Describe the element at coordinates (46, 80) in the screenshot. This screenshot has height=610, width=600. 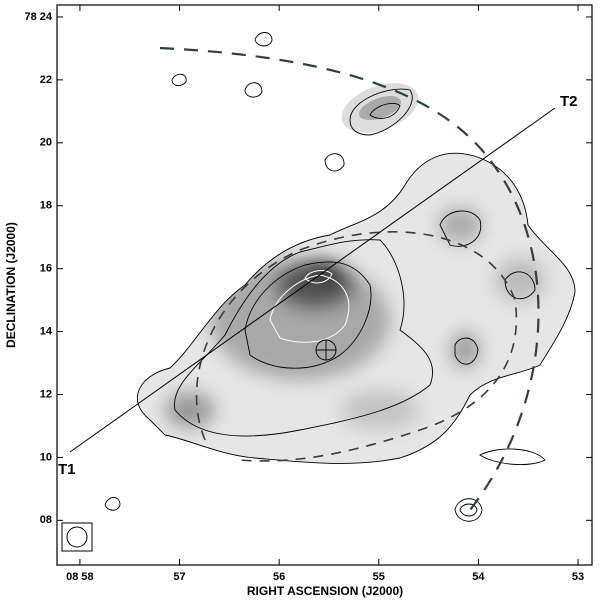
I see `y-tick-label: 22` at that location.